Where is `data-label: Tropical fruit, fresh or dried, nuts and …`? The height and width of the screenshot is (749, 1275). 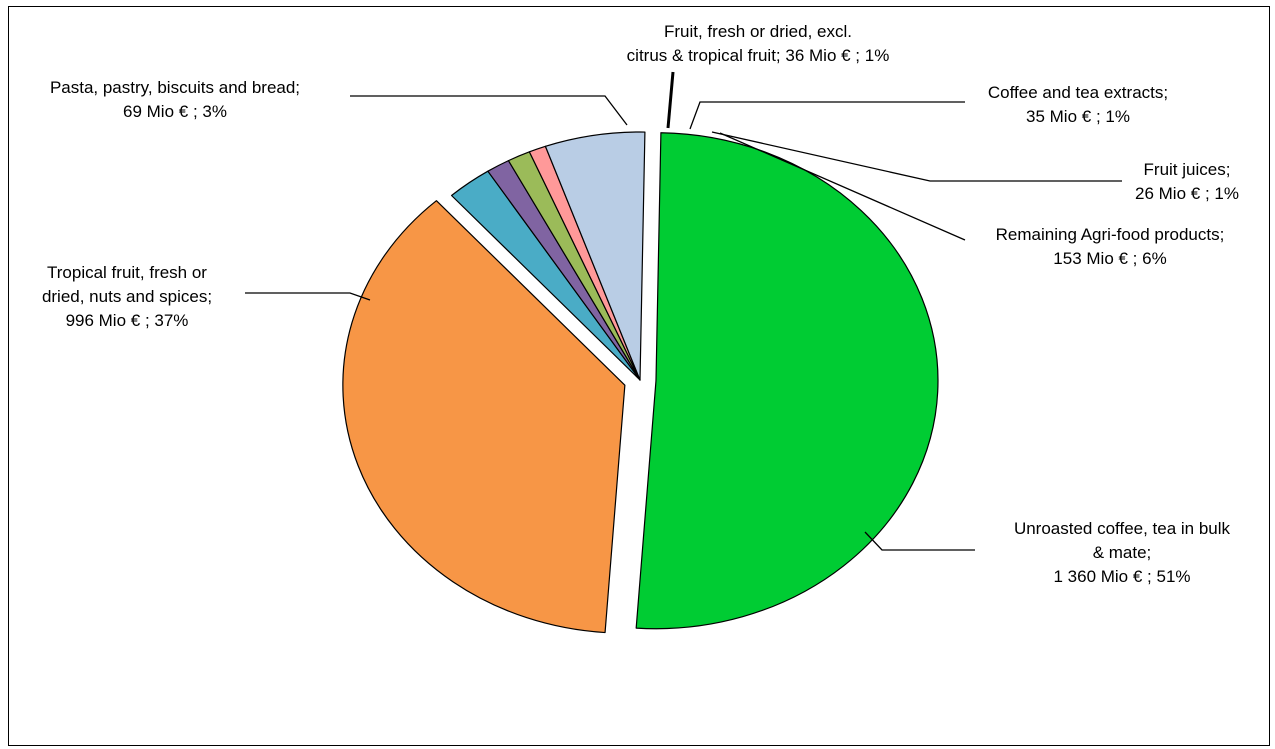
data-label: Tropical fruit, fresh or dried, nuts and … is located at coordinates (127, 296).